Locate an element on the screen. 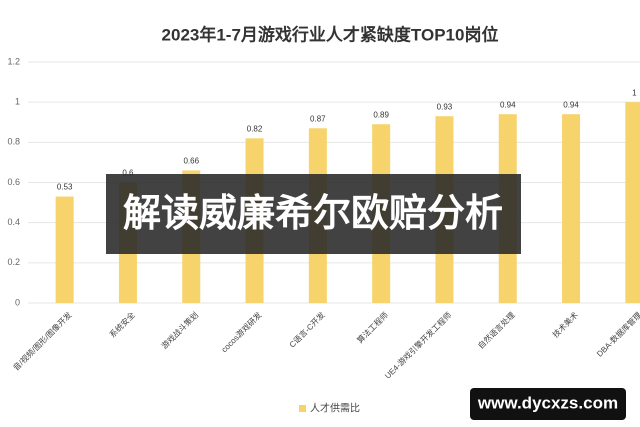 This screenshot has width=640, height=427. legend-label: 人才供需比 is located at coordinates (335, 408).